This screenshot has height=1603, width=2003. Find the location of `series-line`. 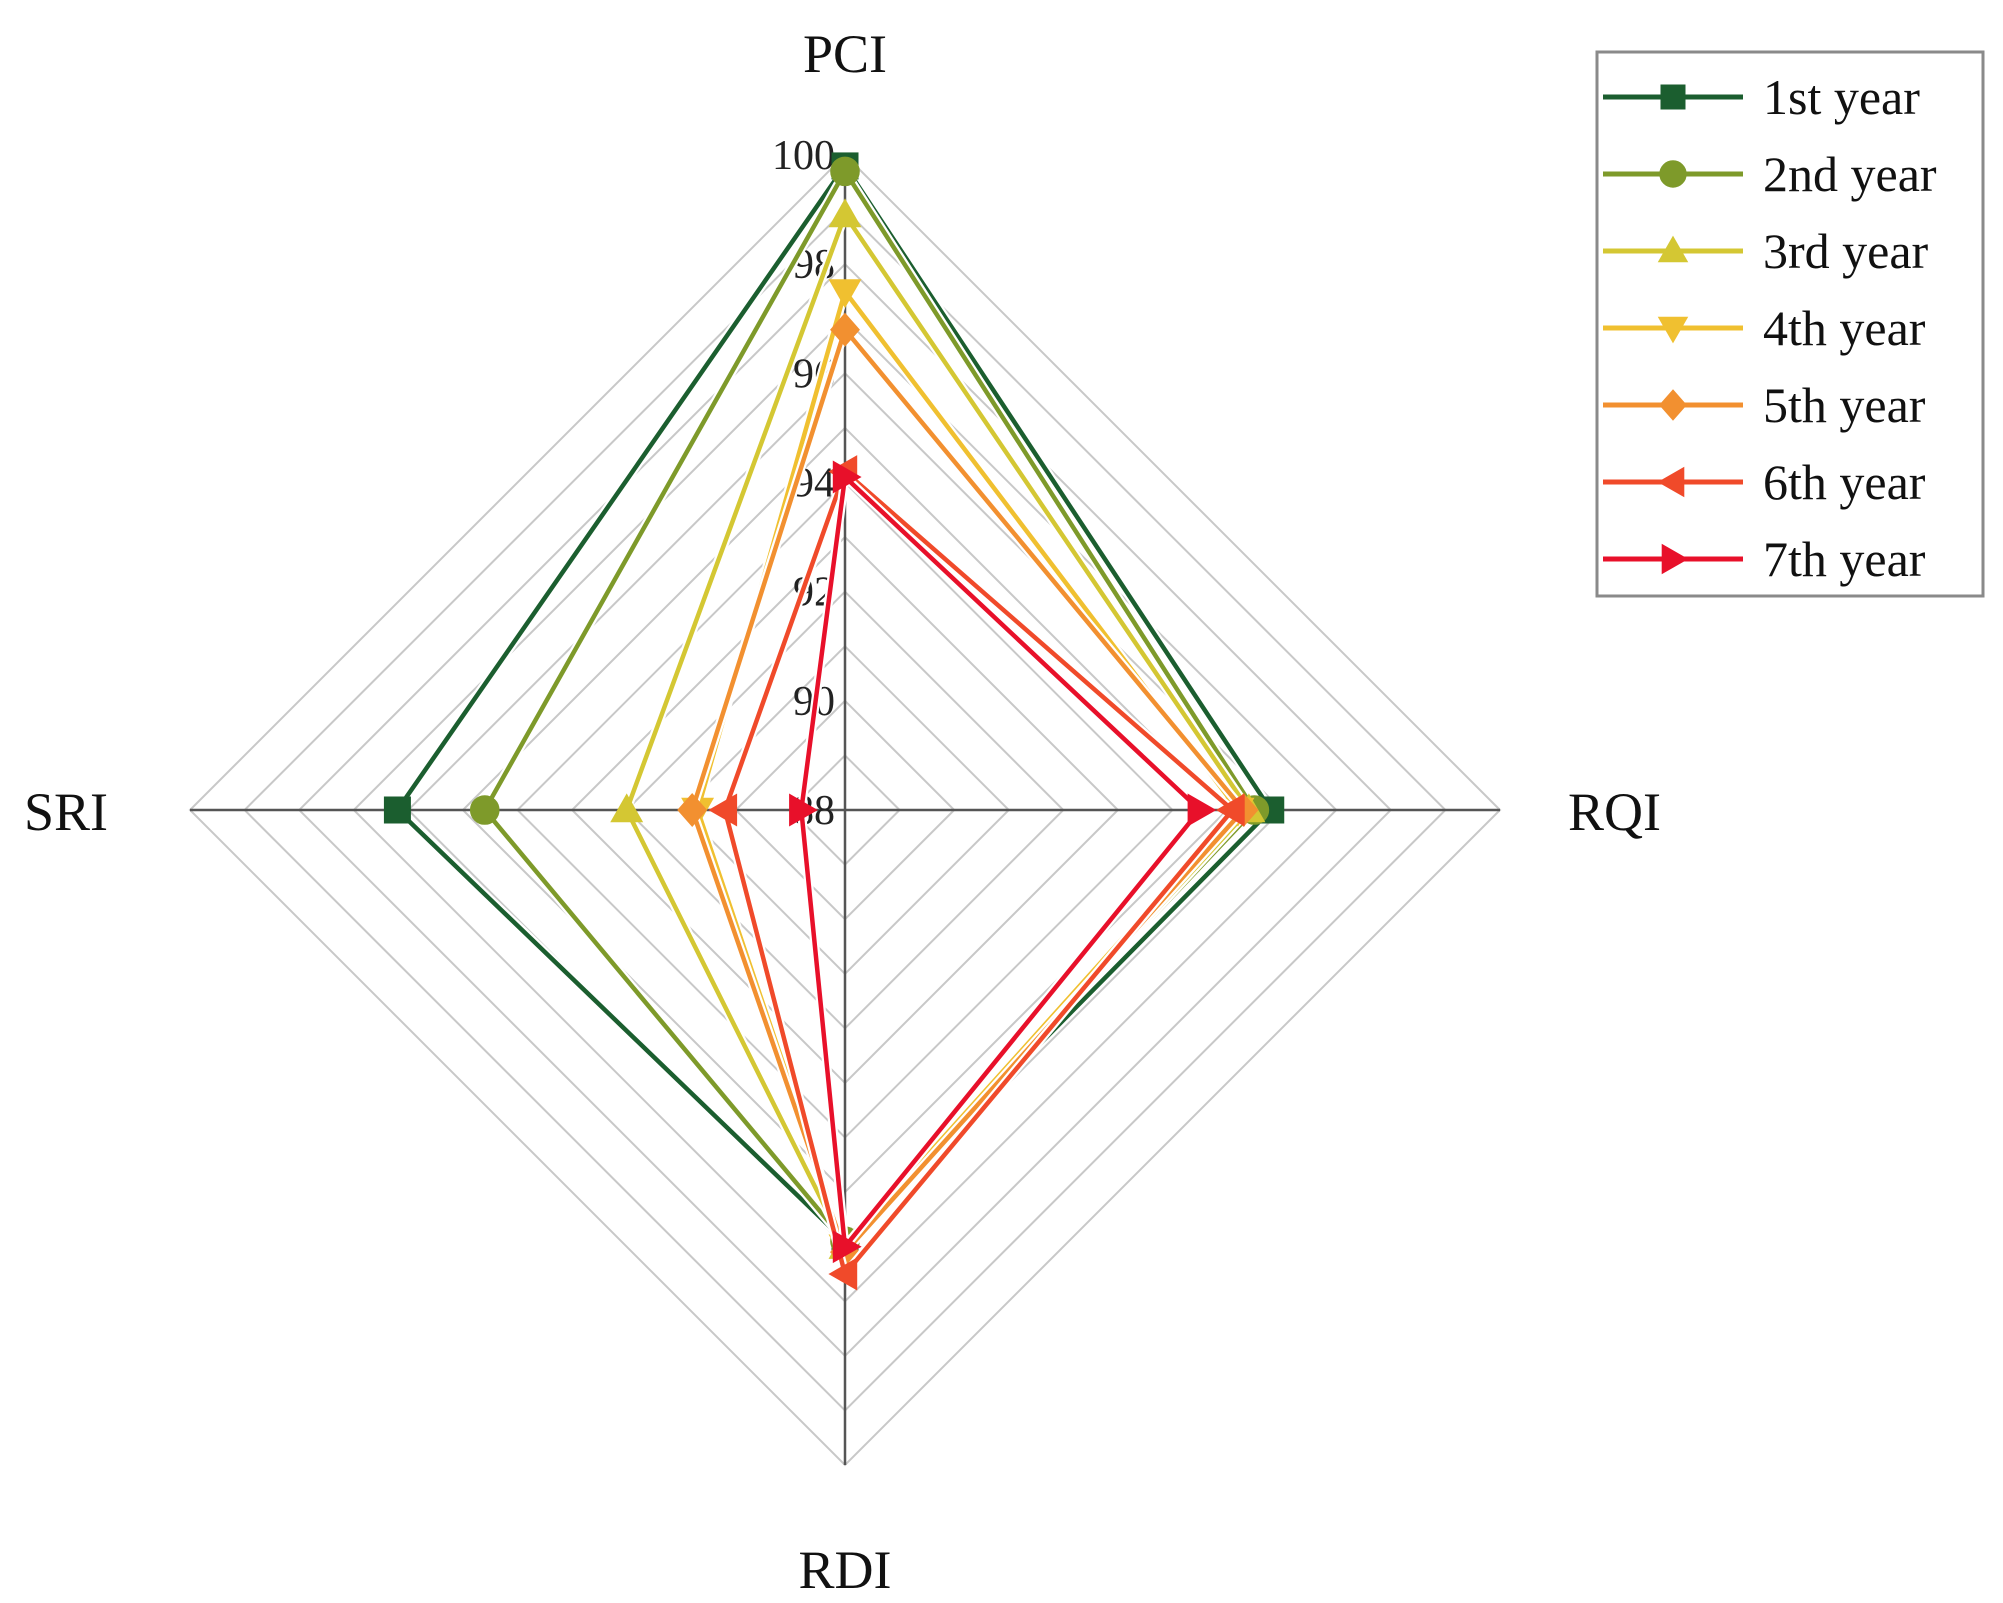

series-line is located at coordinates (1001, 861).